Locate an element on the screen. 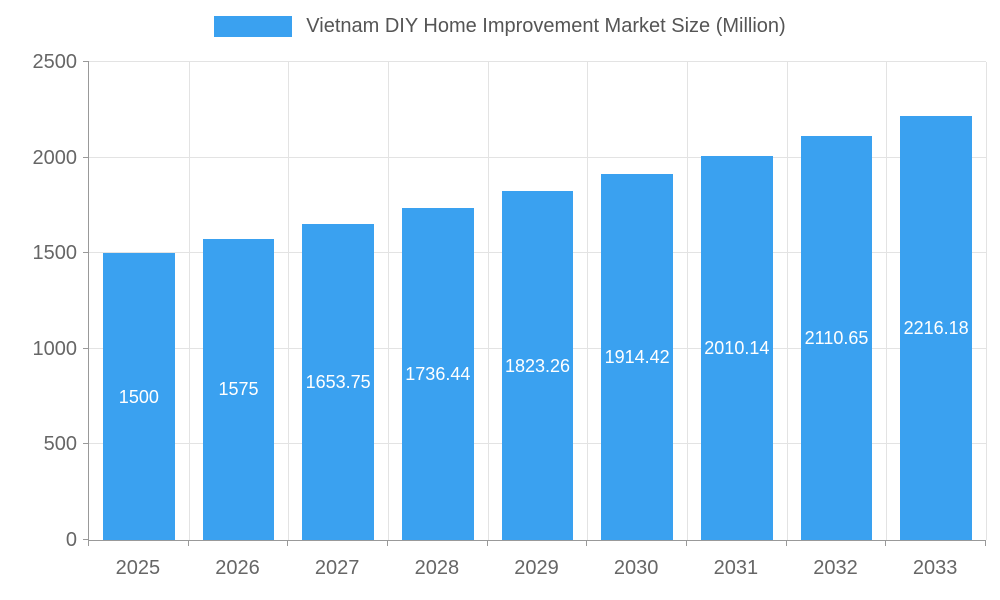 This screenshot has width=1000, height=600. bar-2032 is located at coordinates (836, 338).